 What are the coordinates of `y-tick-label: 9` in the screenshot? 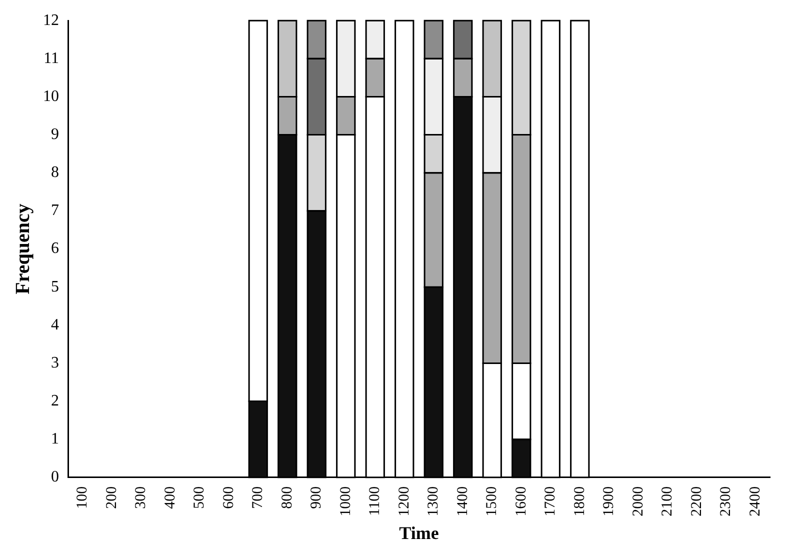 It's located at (55, 135).